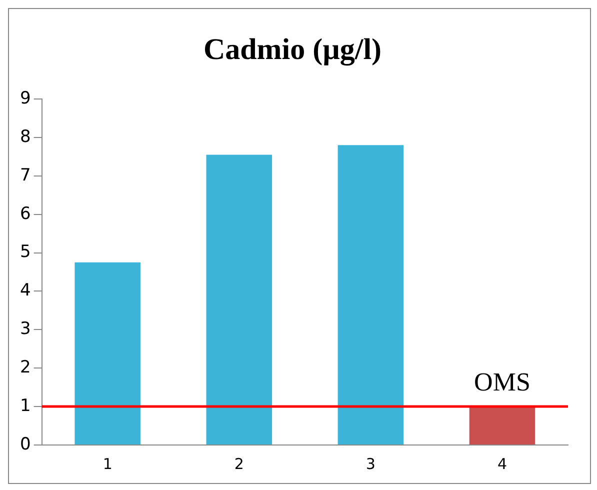 This screenshot has width=597, height=490. I want to click on y-tick-label: 3, so click(25, 329).